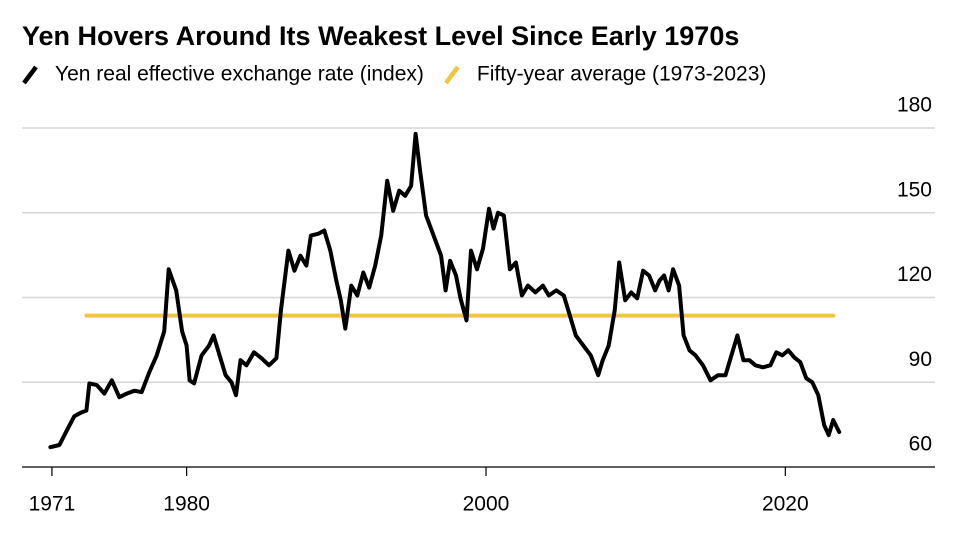  What do you see at coordinates (52, 504) in the screenshot?
I see `x-tick-label: 1971` at bounding box center [52, 504].